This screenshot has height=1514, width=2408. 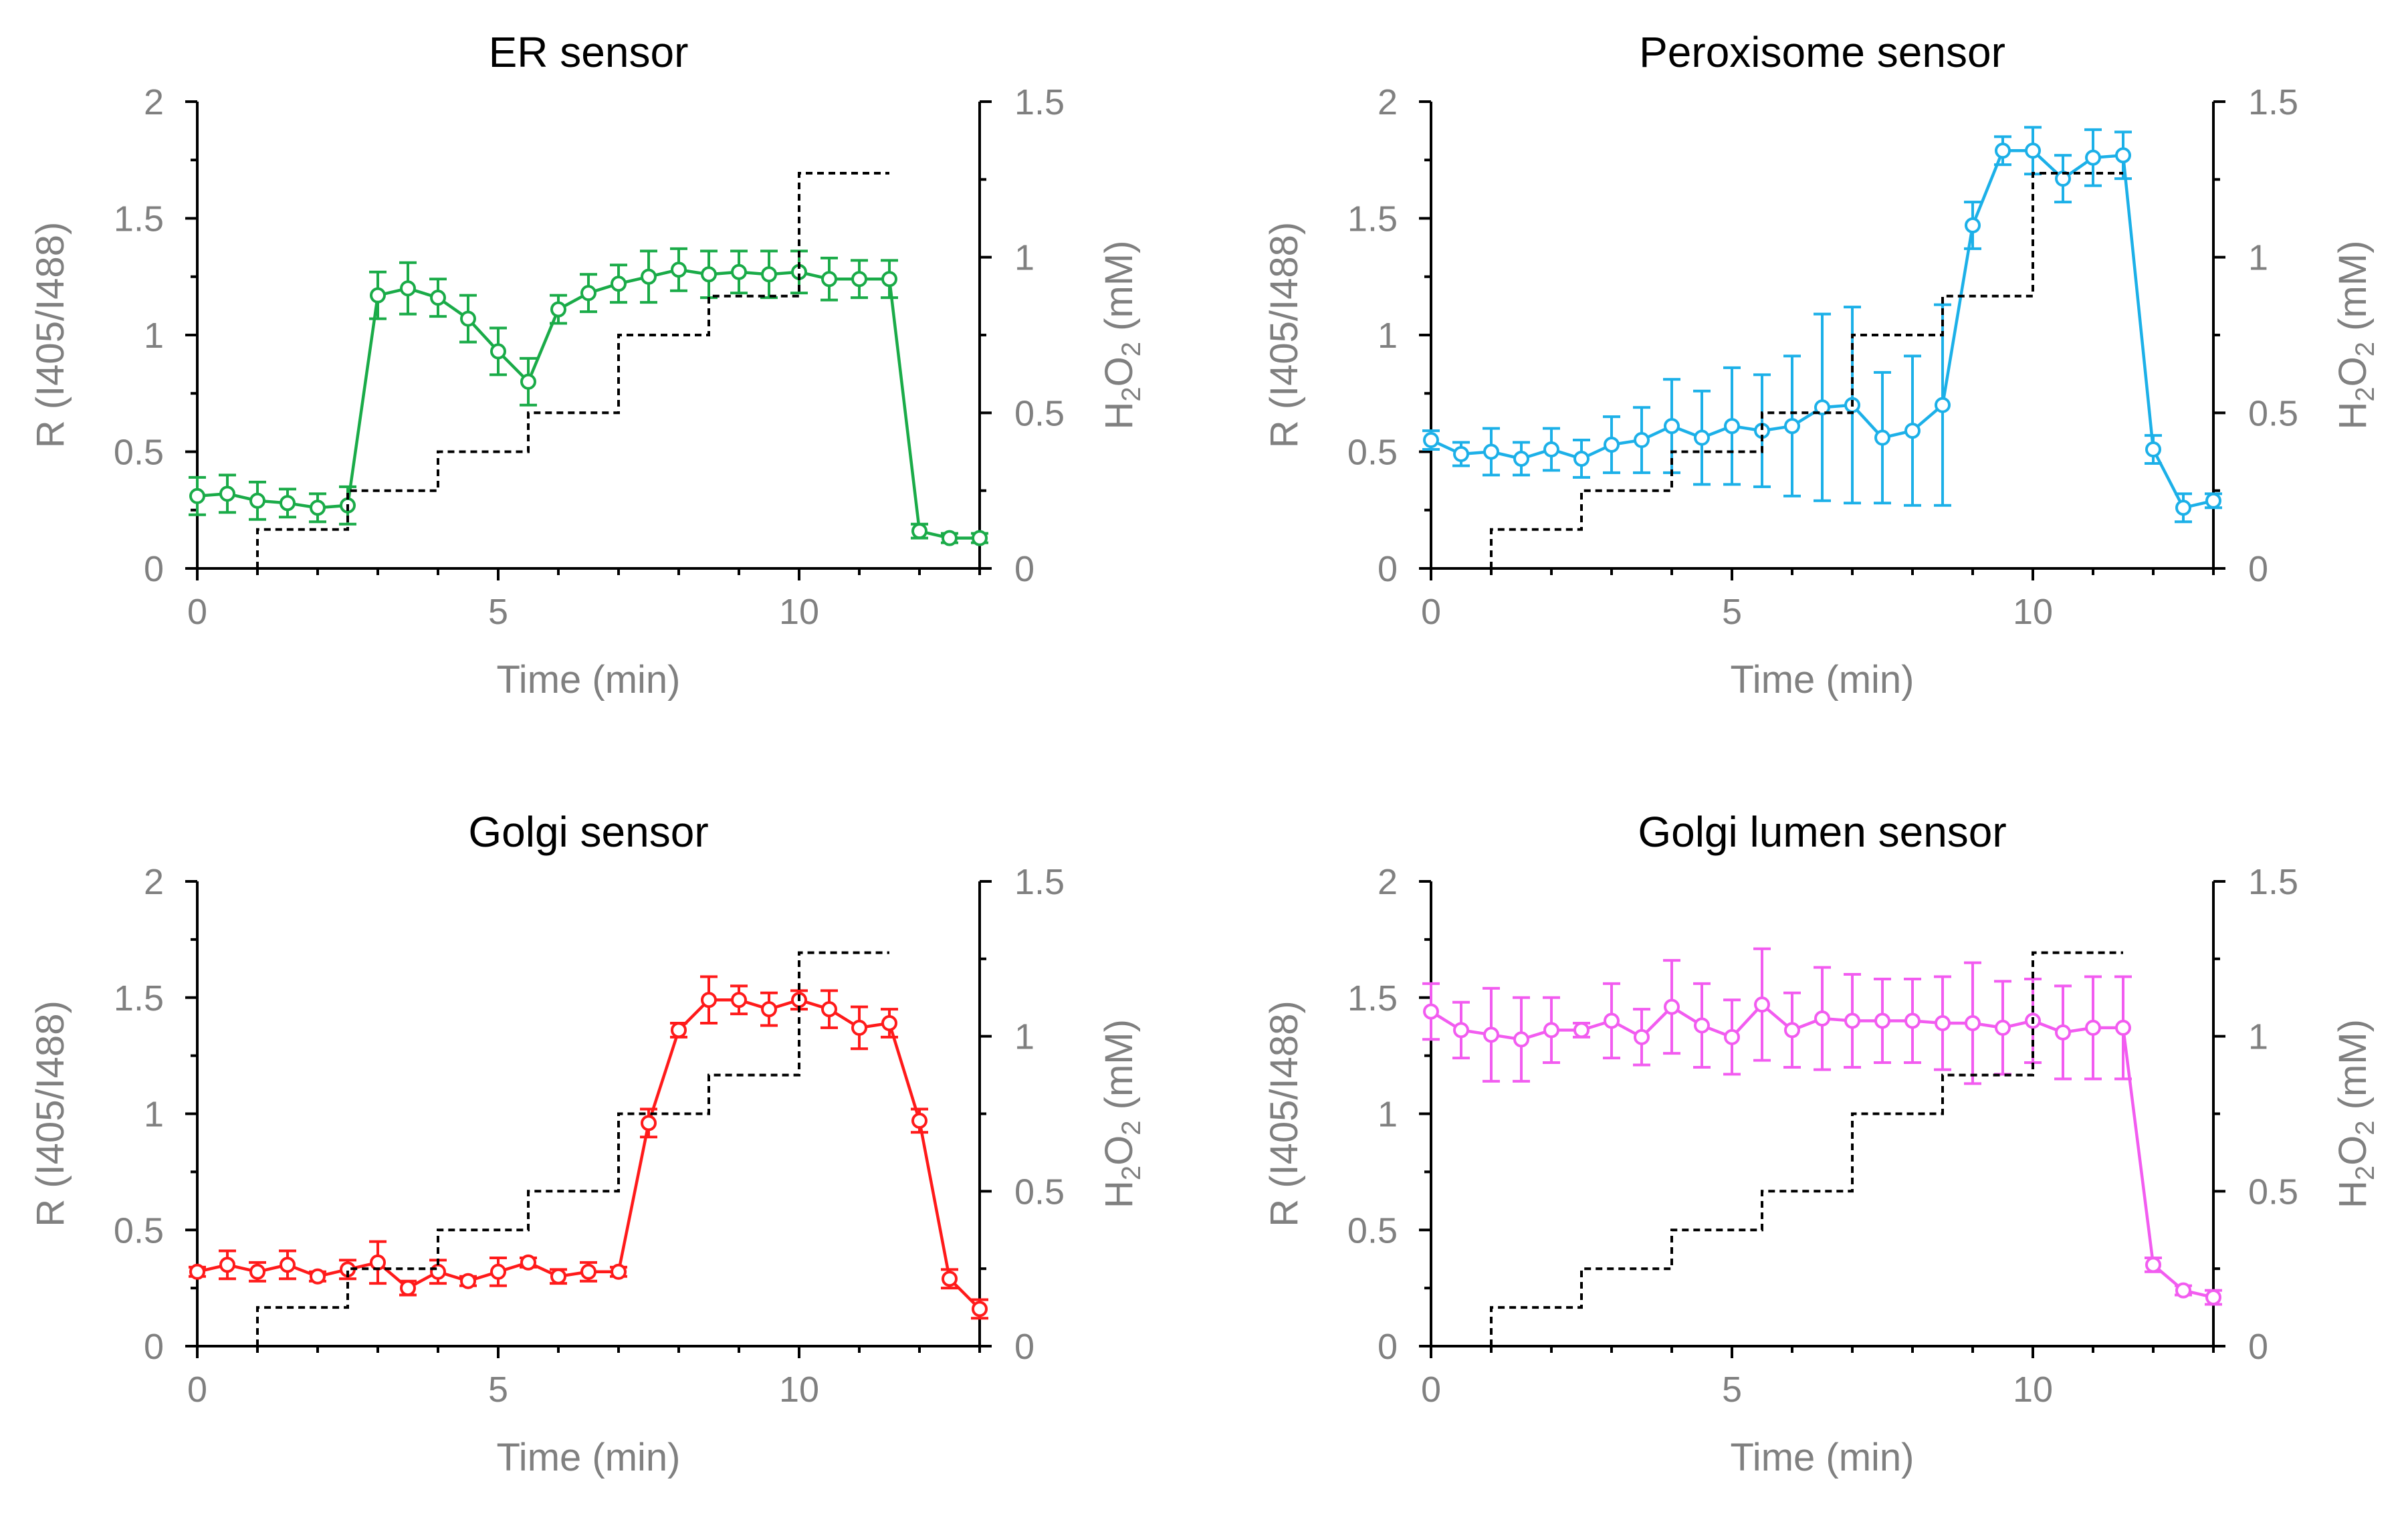 I want to click on y2-tick-label: 1, so click(x=2258, y=1037).